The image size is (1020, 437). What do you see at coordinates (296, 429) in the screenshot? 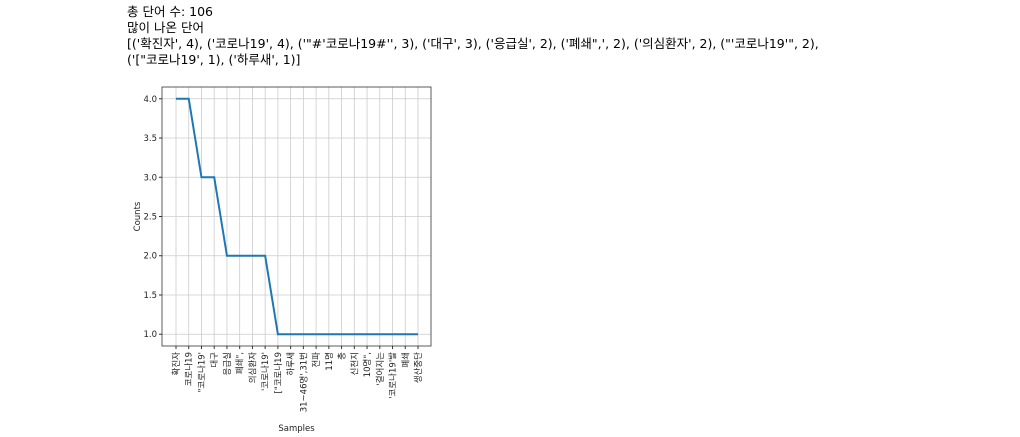
I see `x-axis-label: Samples` at bounding box center [296, 429].